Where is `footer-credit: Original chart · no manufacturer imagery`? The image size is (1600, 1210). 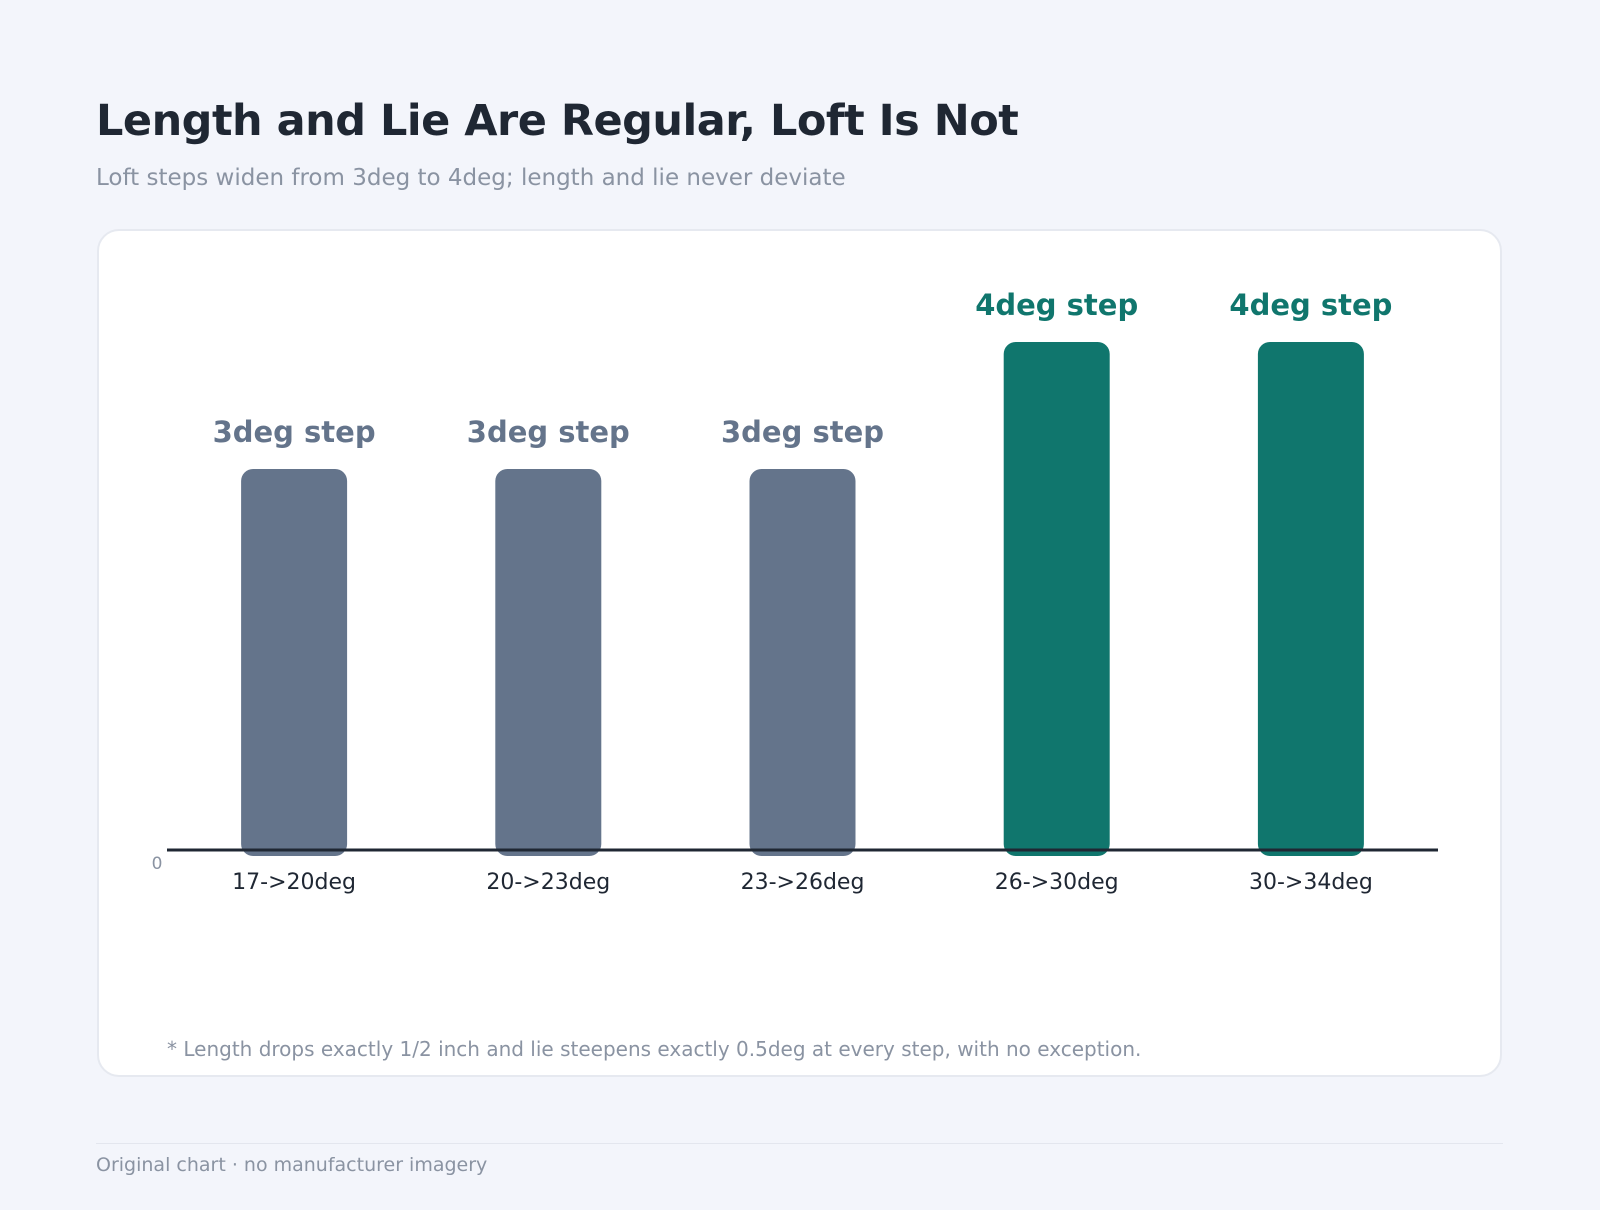 footer-credit: Original chart · no manufacturer imagery is located at coordinates (292, 1165).